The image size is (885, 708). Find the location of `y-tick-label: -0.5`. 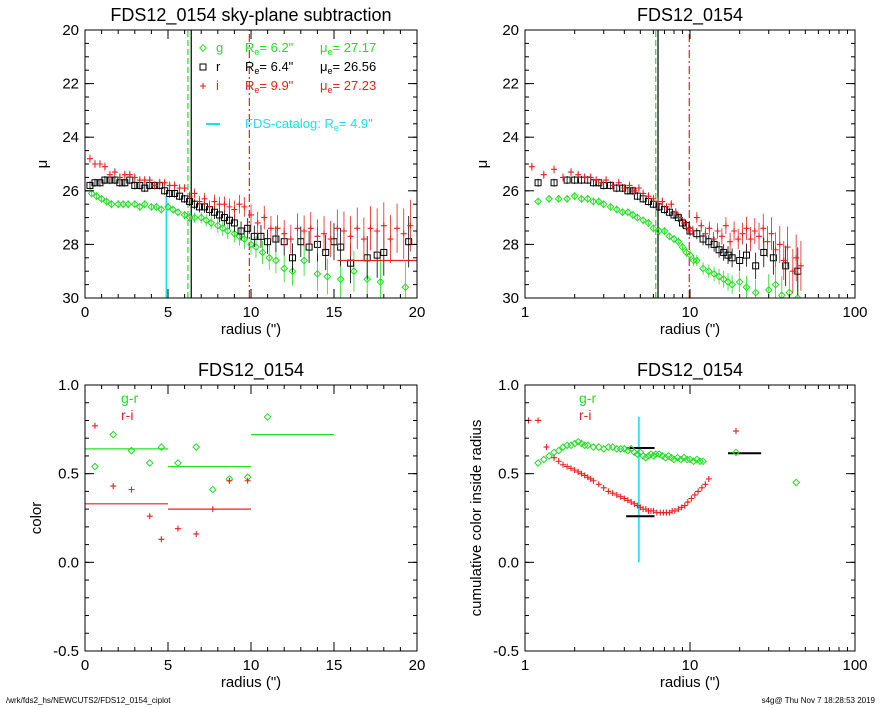

y-tick-label: -0.5 is located at coordinates (506, 651).